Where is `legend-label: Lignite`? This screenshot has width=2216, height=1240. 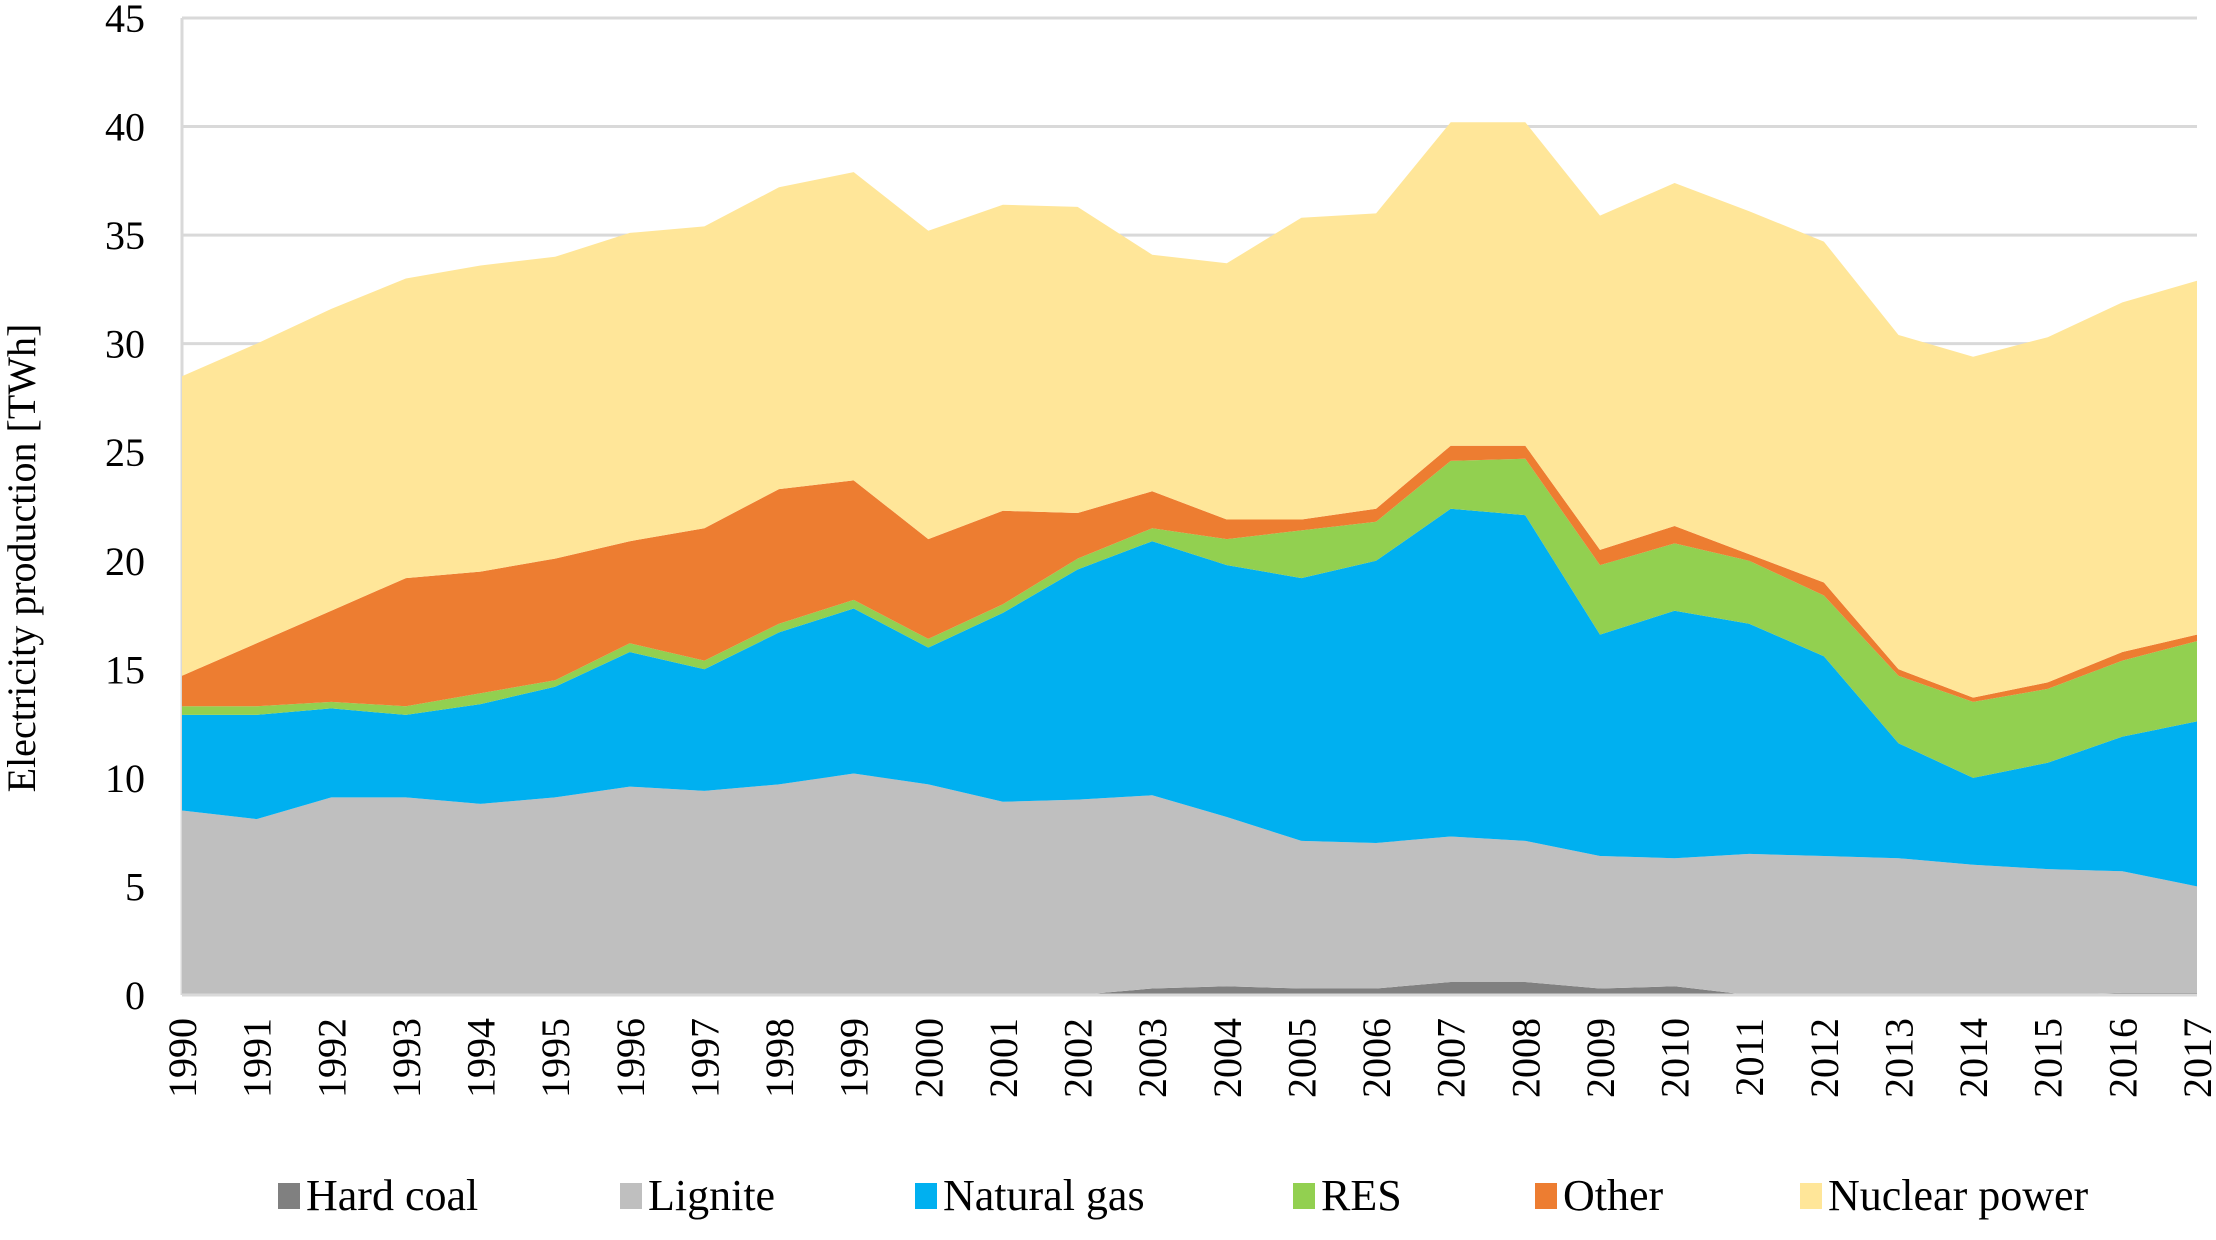
legend-label: Lignite is located at coordinates (712, 1195).